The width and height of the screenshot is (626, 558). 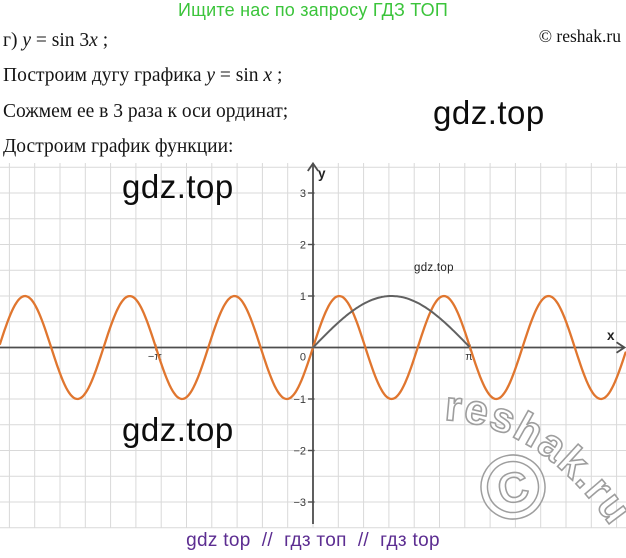 I want to click on watermark-gdztop-bottom-left: gdz.top, so click(x=178, y=429).